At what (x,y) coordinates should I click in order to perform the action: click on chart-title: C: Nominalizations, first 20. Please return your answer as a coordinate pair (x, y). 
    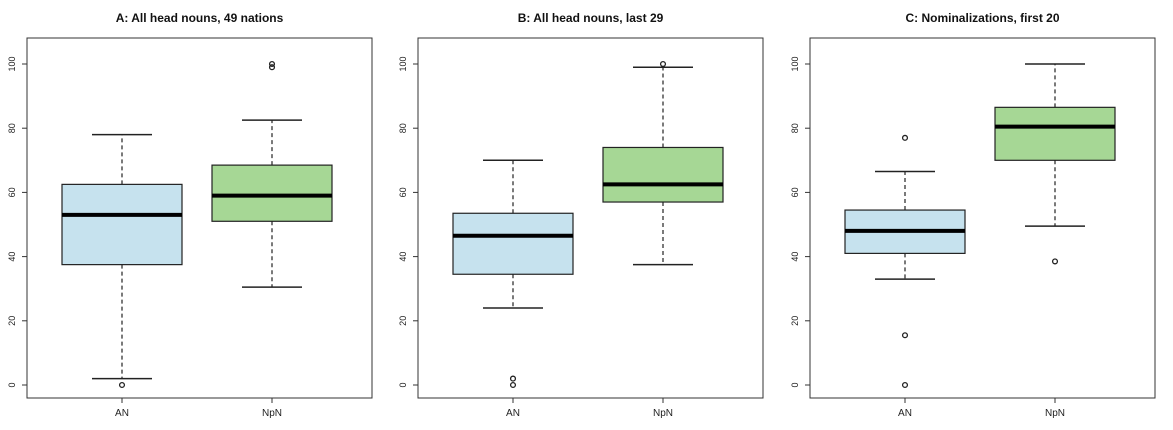
    Looking at the image, I should click on (982, 18).